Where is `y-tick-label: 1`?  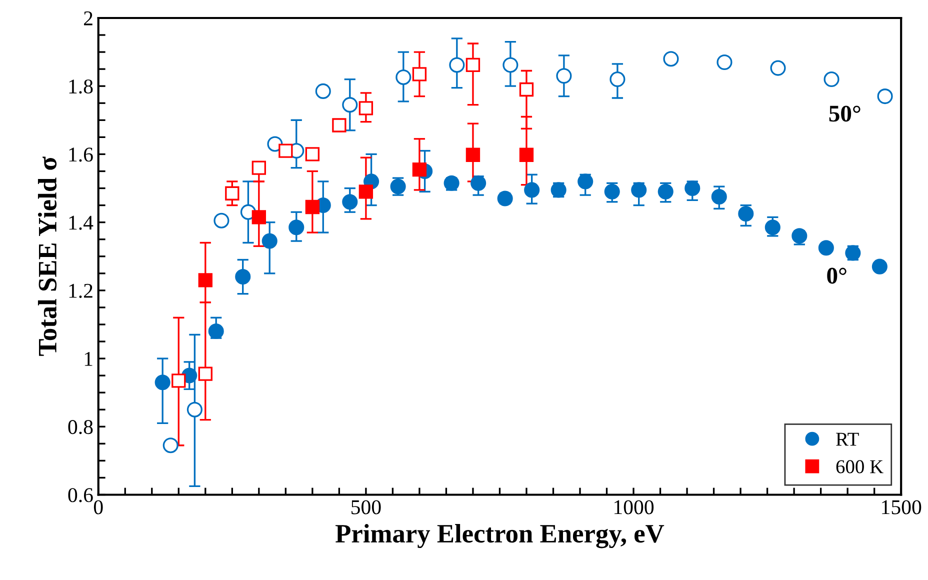
y-tick-label: 1 is located at coordinates (88, 359).